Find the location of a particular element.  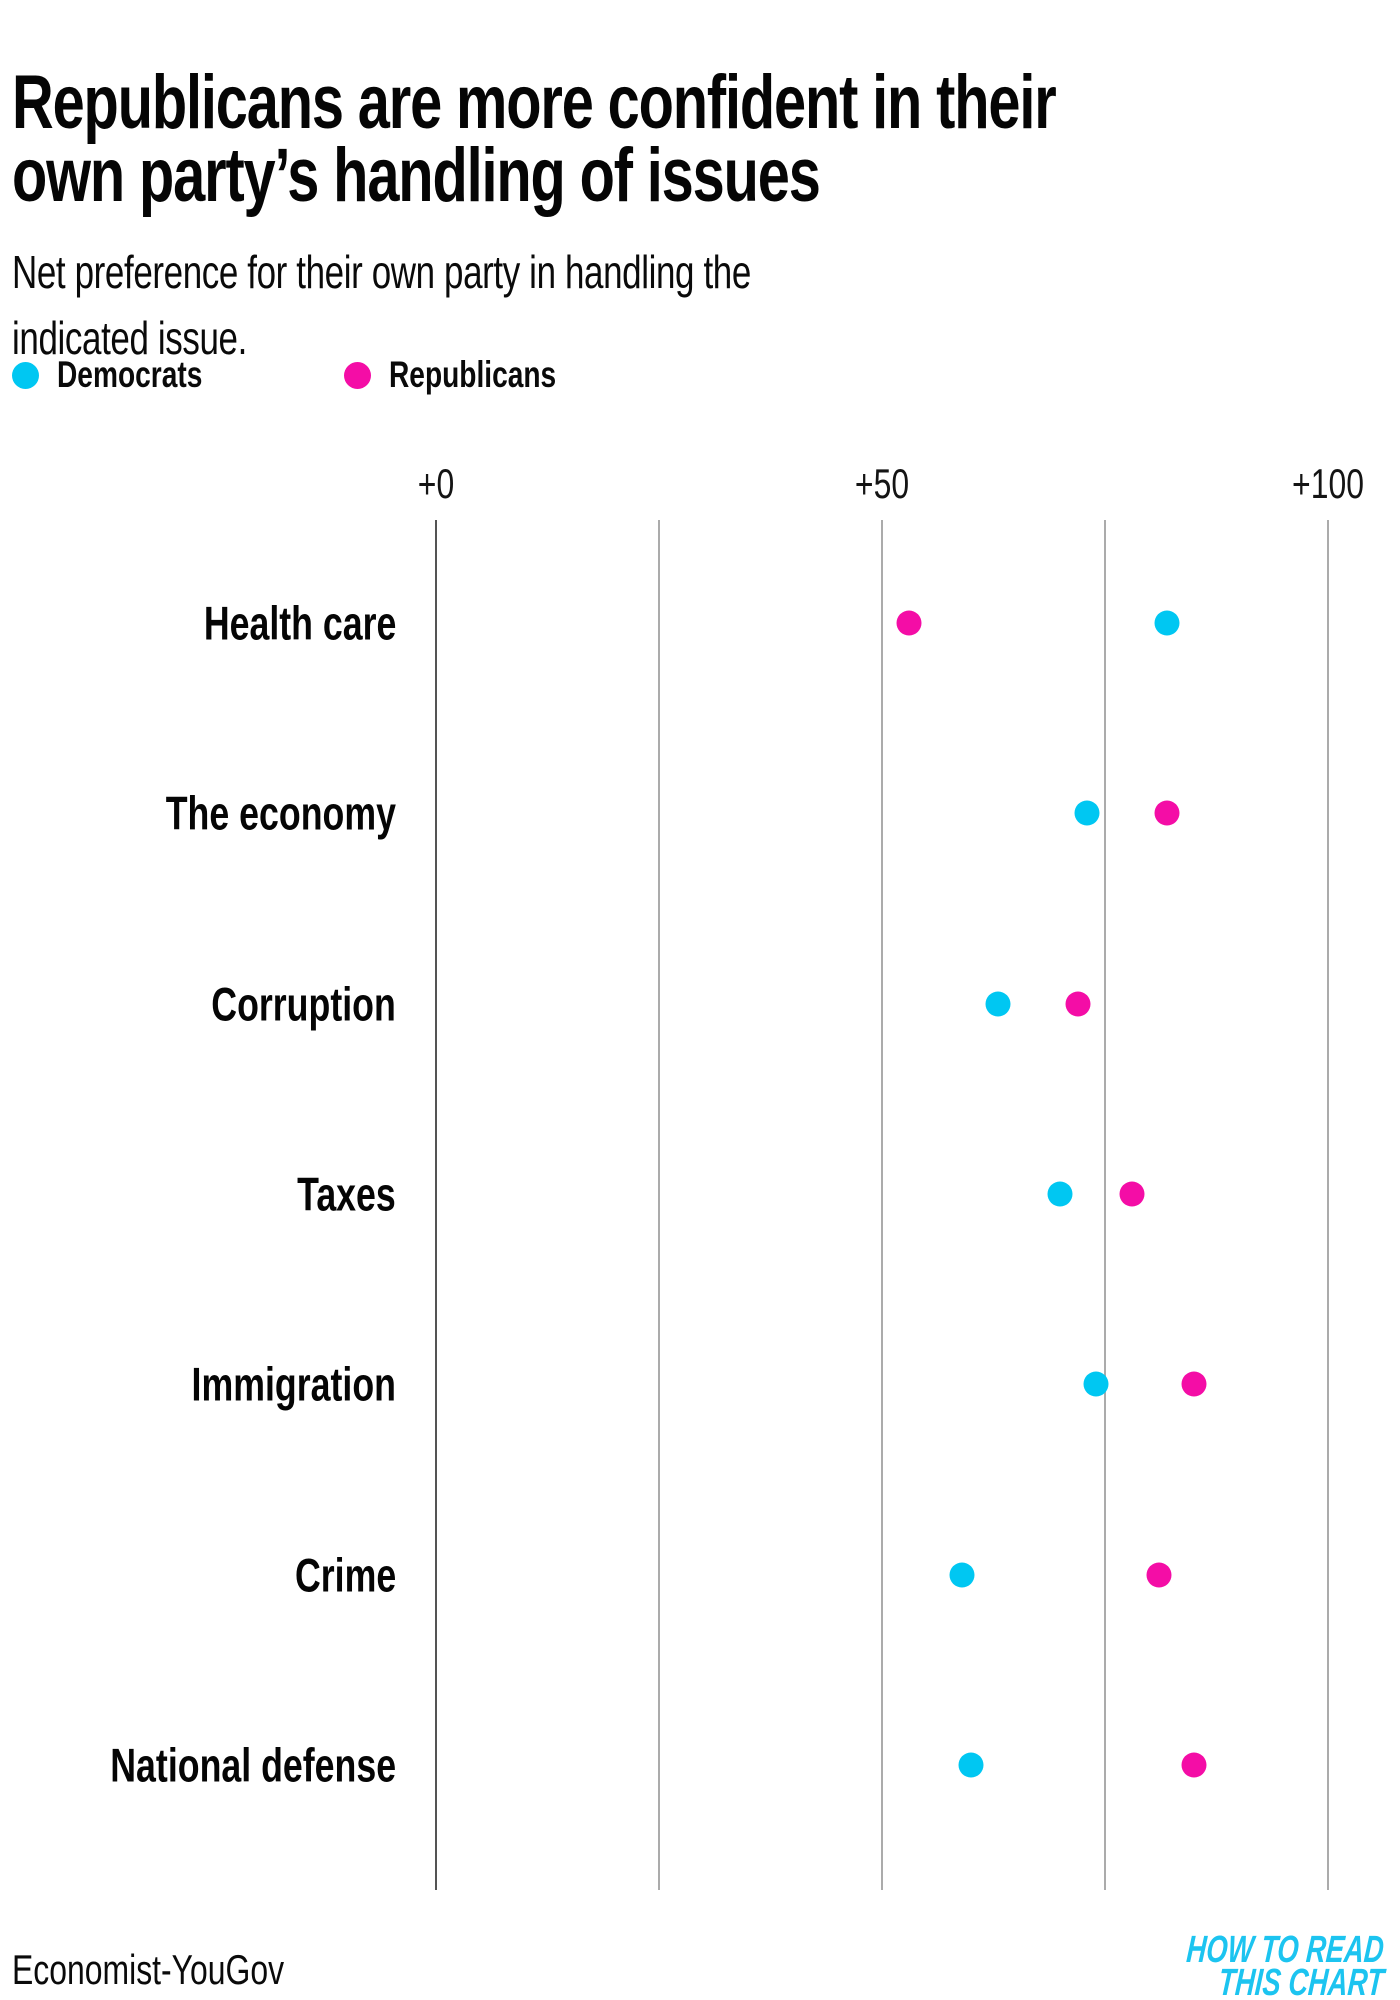

legend-item-democrats: Democrats is located at coordinates (130, 375).